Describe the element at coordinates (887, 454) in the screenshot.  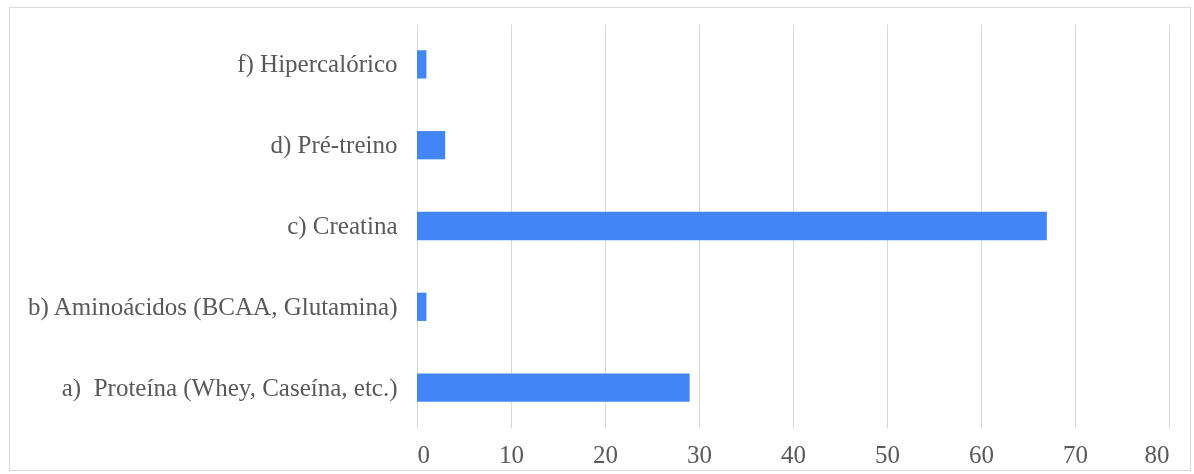
I see `x-tick-label: 50` at that location.